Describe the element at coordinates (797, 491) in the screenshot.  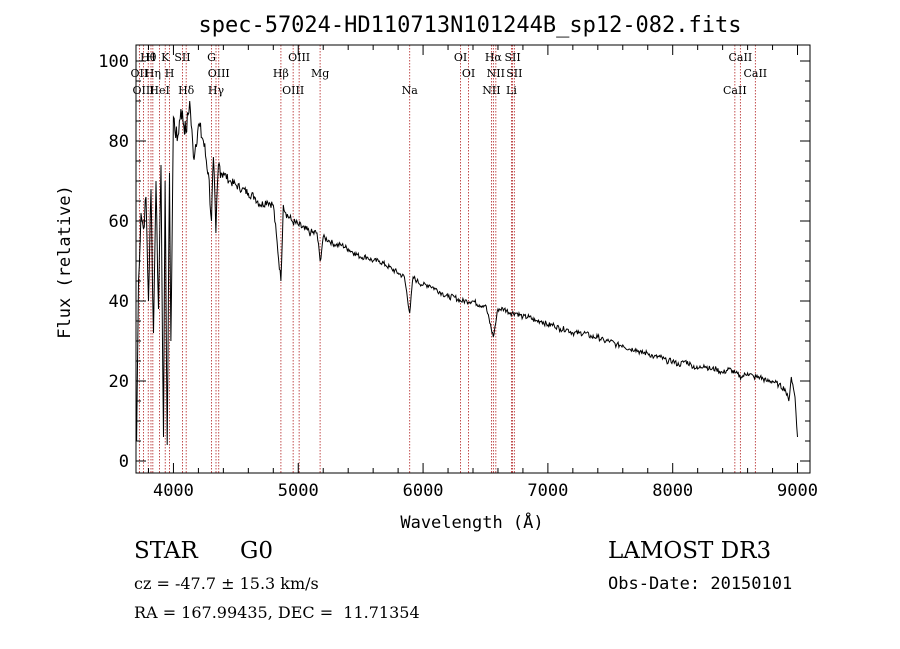
I see `x-tick-label: 9000` at that location.